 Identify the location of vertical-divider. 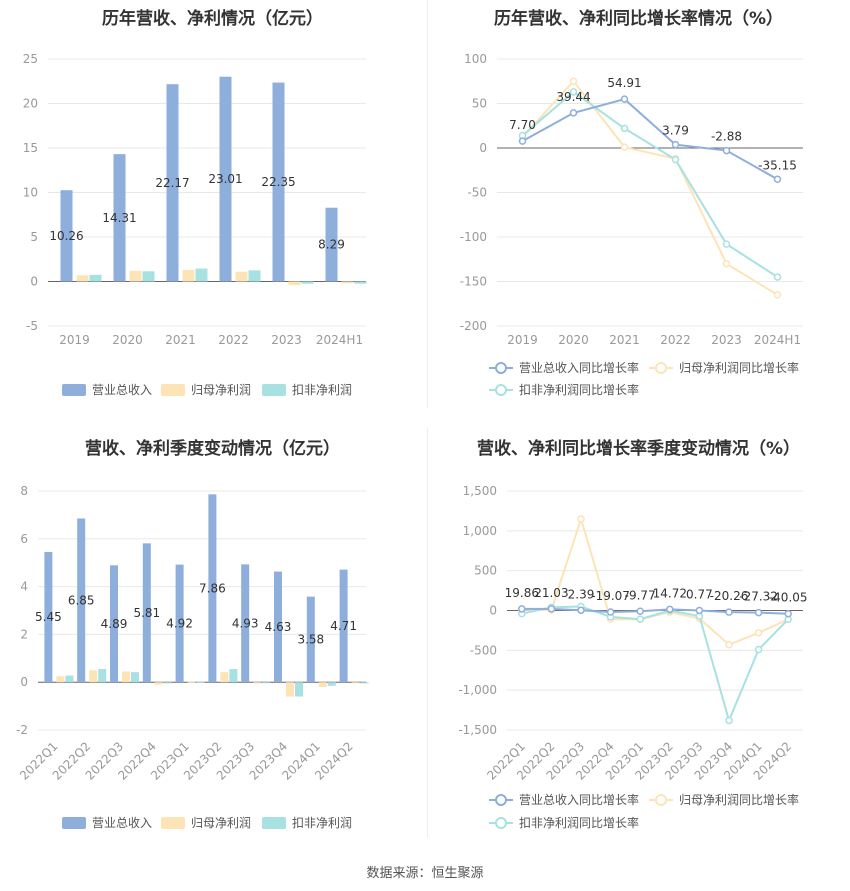
(427, 204).